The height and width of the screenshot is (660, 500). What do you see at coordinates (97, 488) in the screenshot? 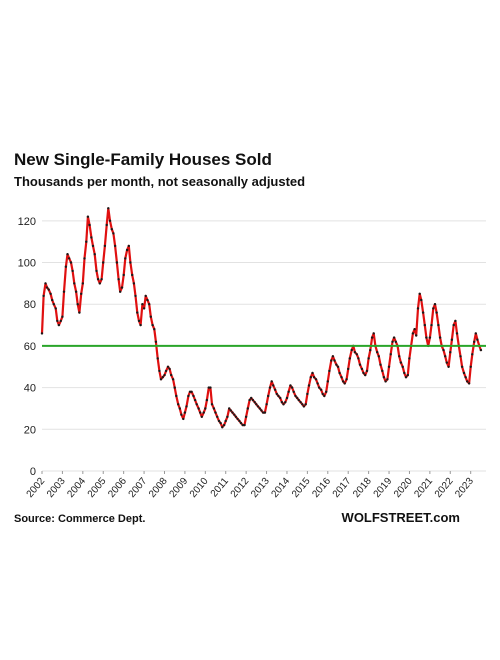
I see `x-tick-label: 2005` at bounding box center [97, 488].